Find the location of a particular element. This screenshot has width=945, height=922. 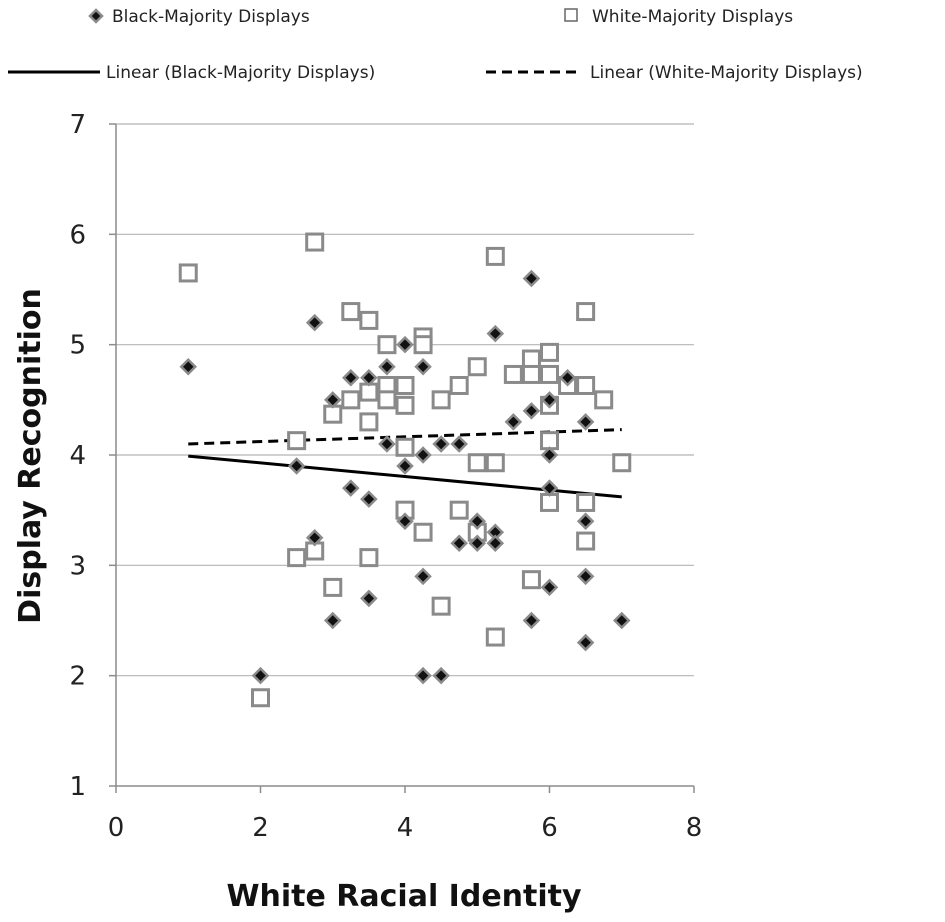

legend-diamond-marker is located at coordinates (96, 16).